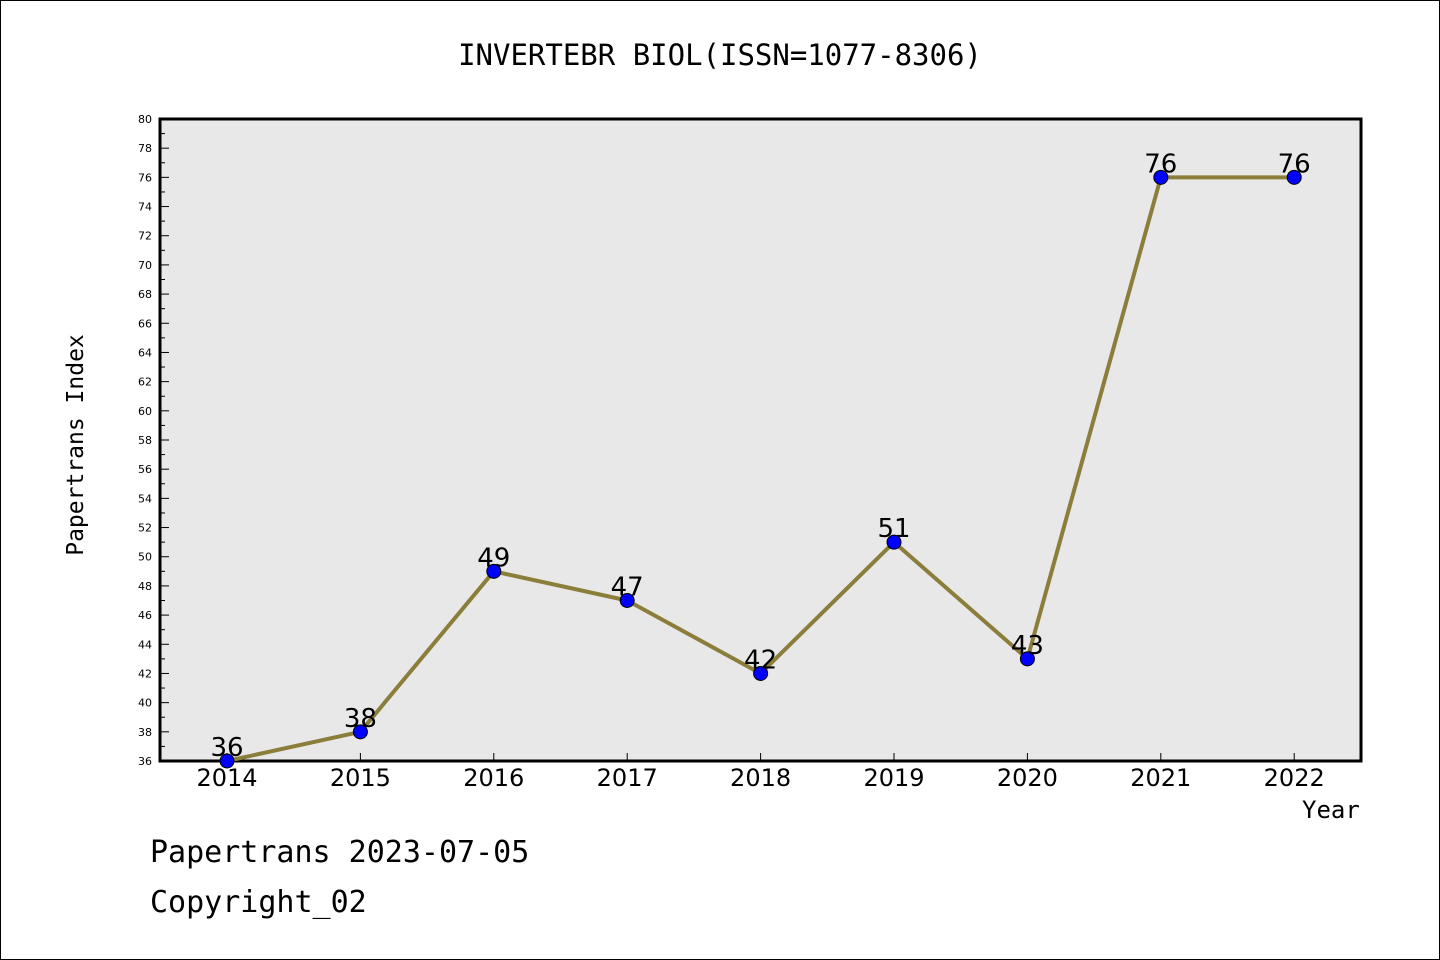  I want to click on y-tick-label: 46, so click(145, 615).